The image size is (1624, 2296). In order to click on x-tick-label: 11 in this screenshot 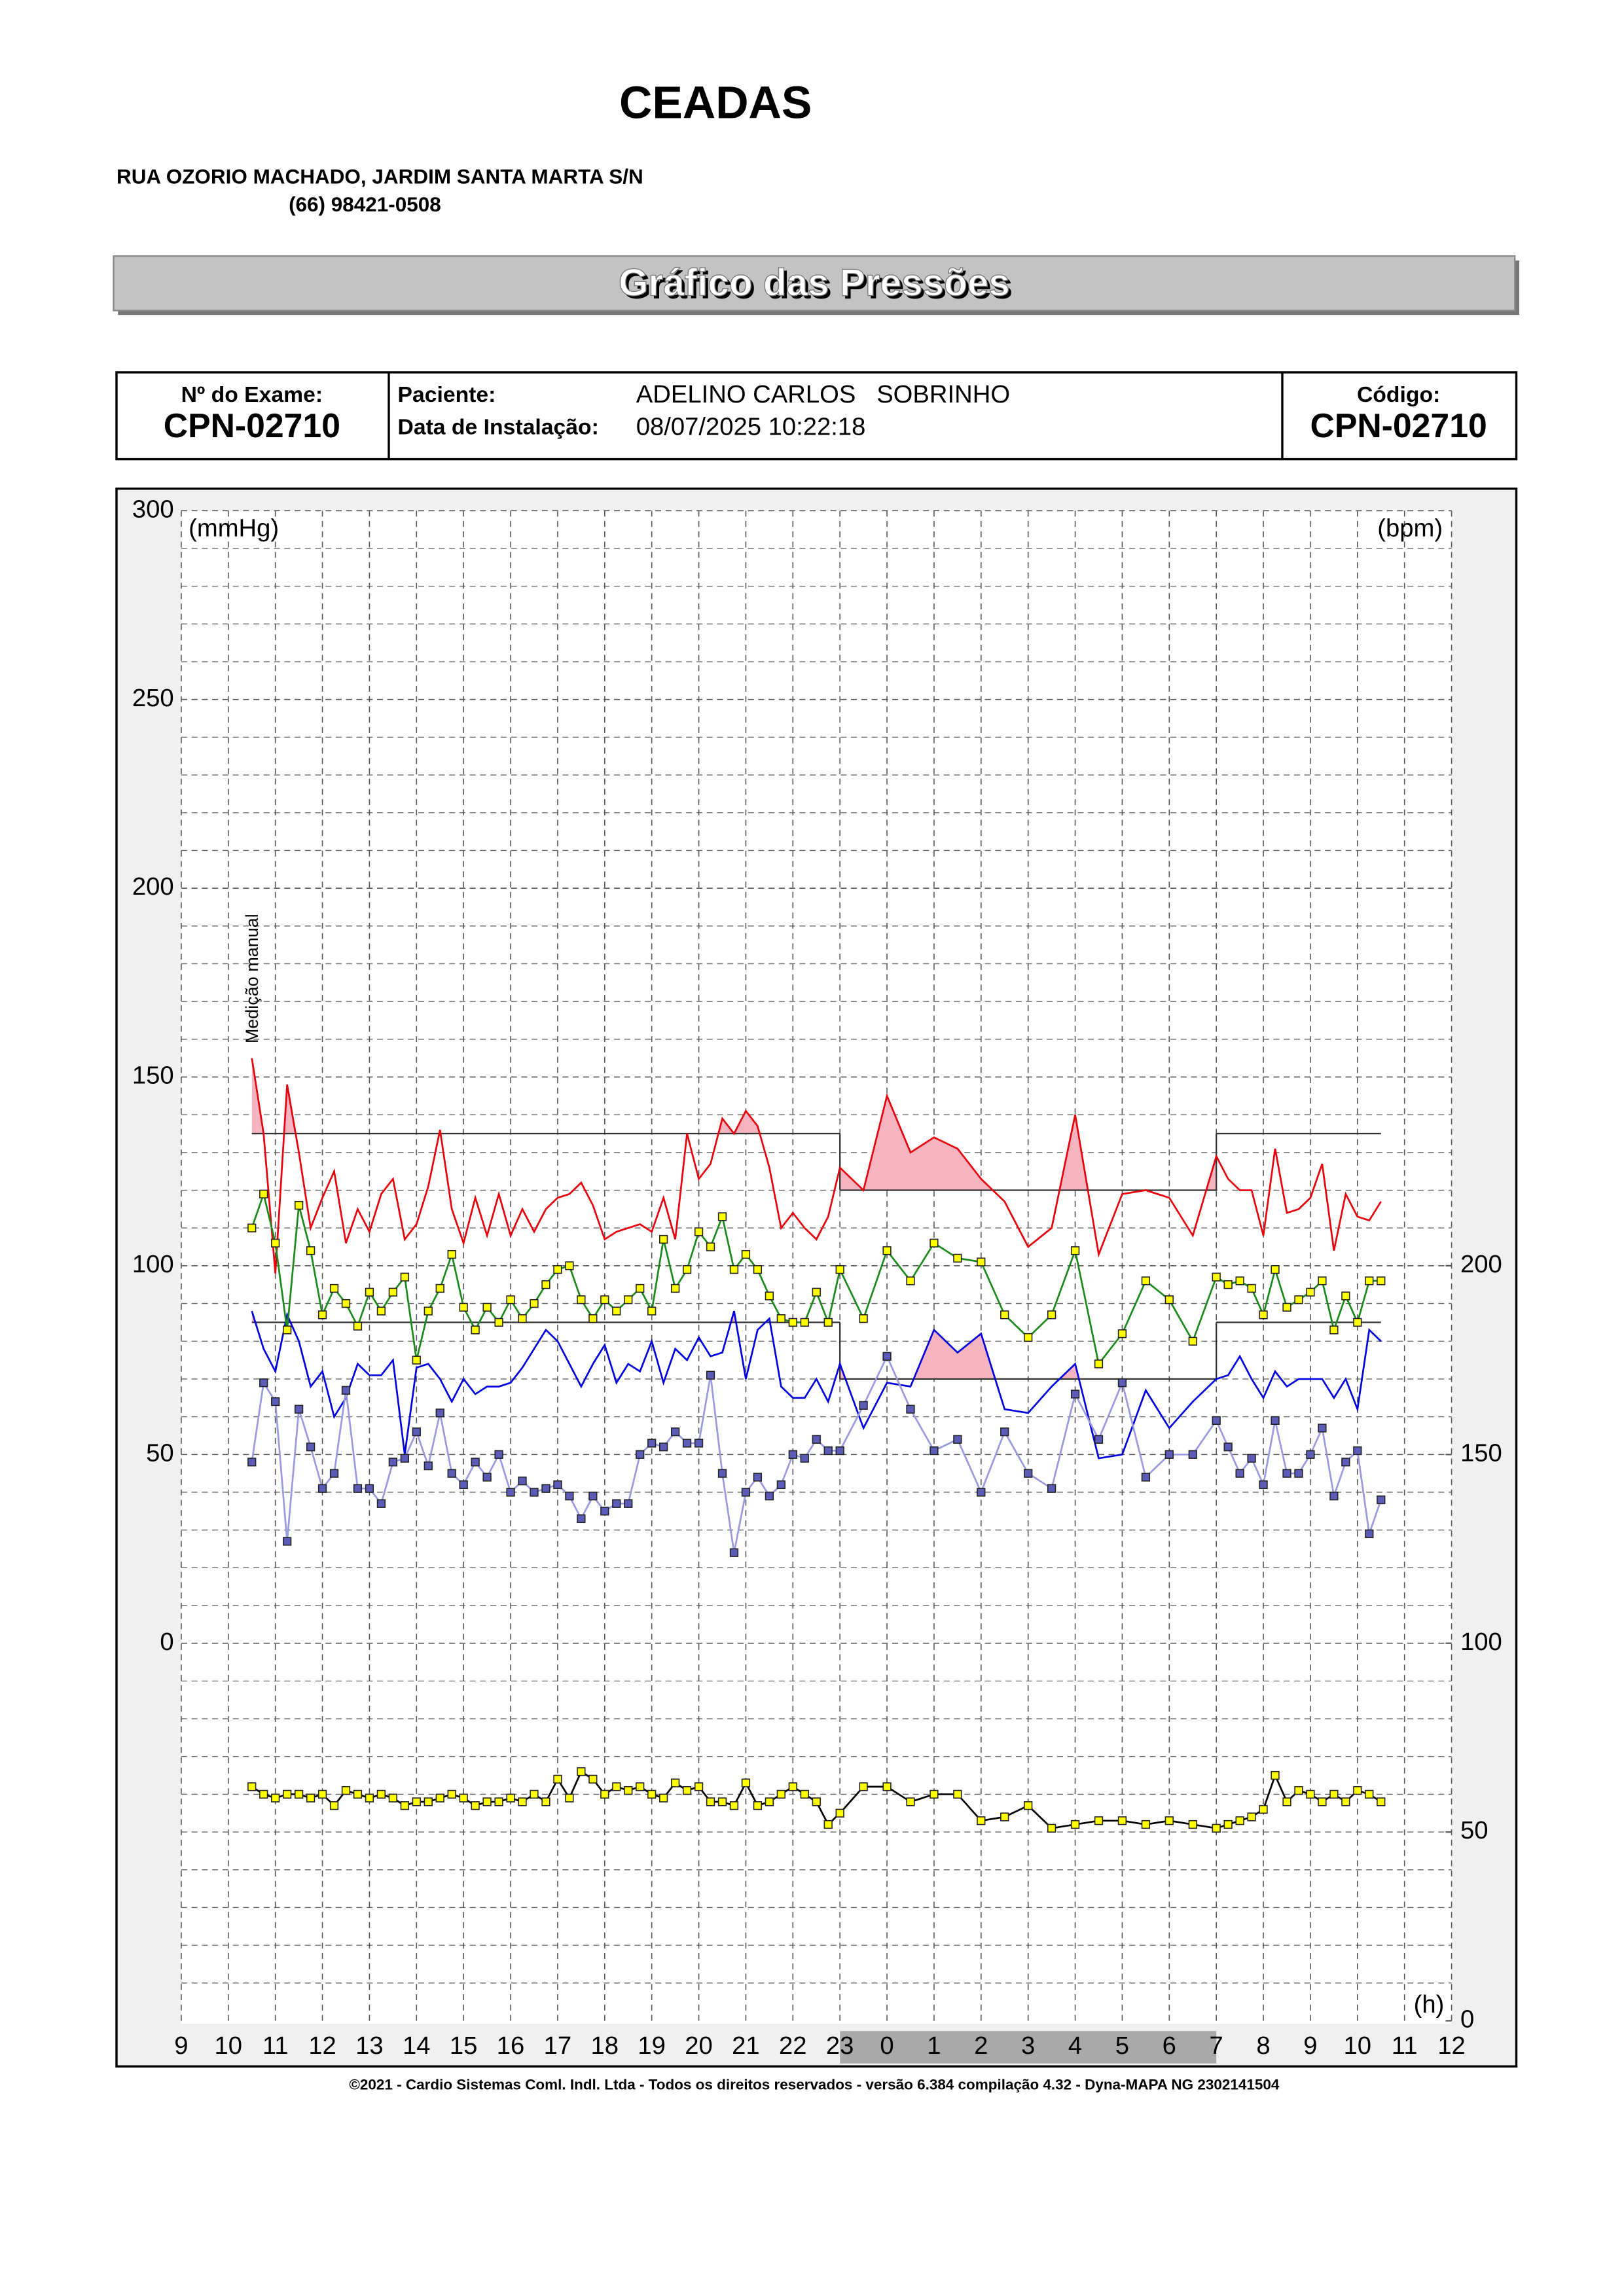, I will do `click(275, 2046)`.